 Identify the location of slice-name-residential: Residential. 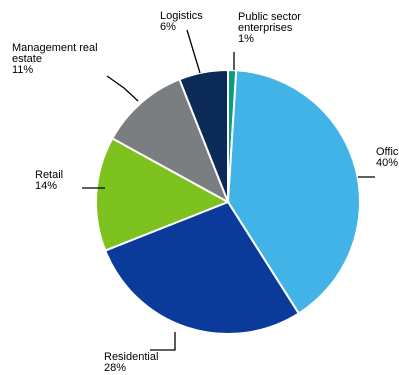
(131, 357).